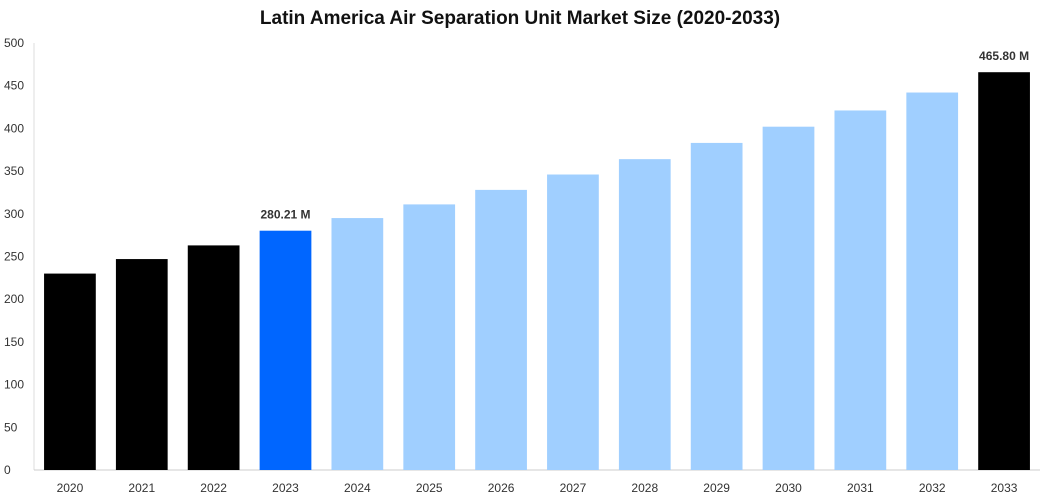  What do you see at coordinates (14, 299) in the screenshot?
I see `y-tick-label: 200` at bounding box center [14, 299].